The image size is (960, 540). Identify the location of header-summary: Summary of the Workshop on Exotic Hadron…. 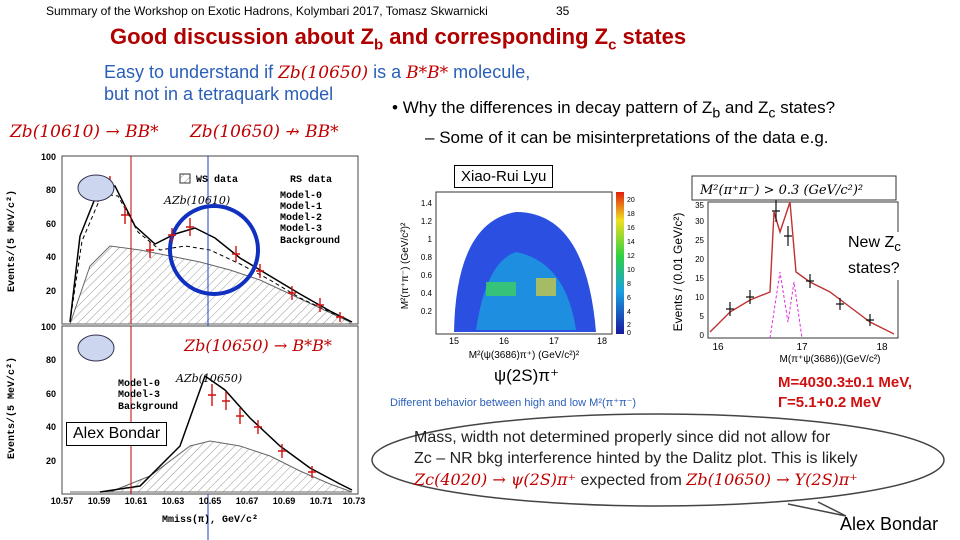
(267, 11).